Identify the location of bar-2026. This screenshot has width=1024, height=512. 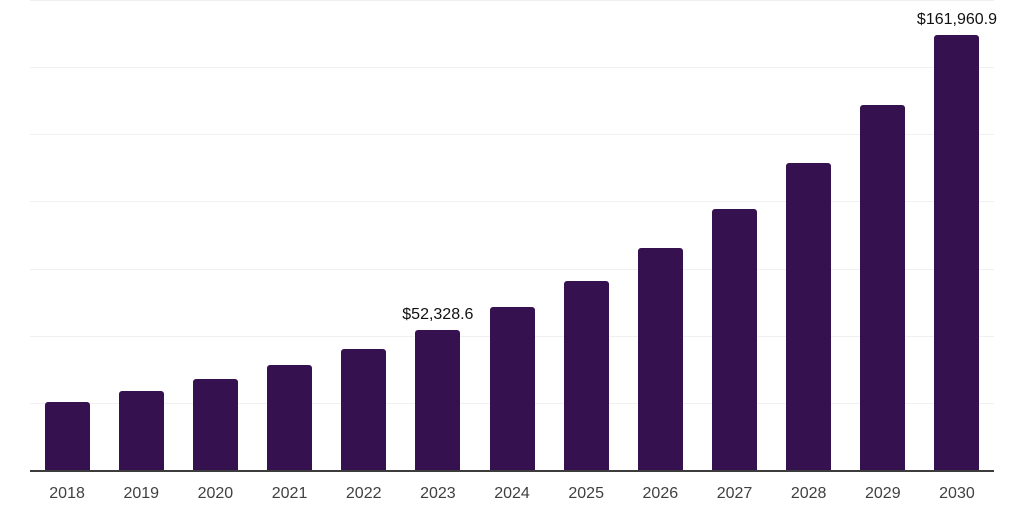
(660, 358).